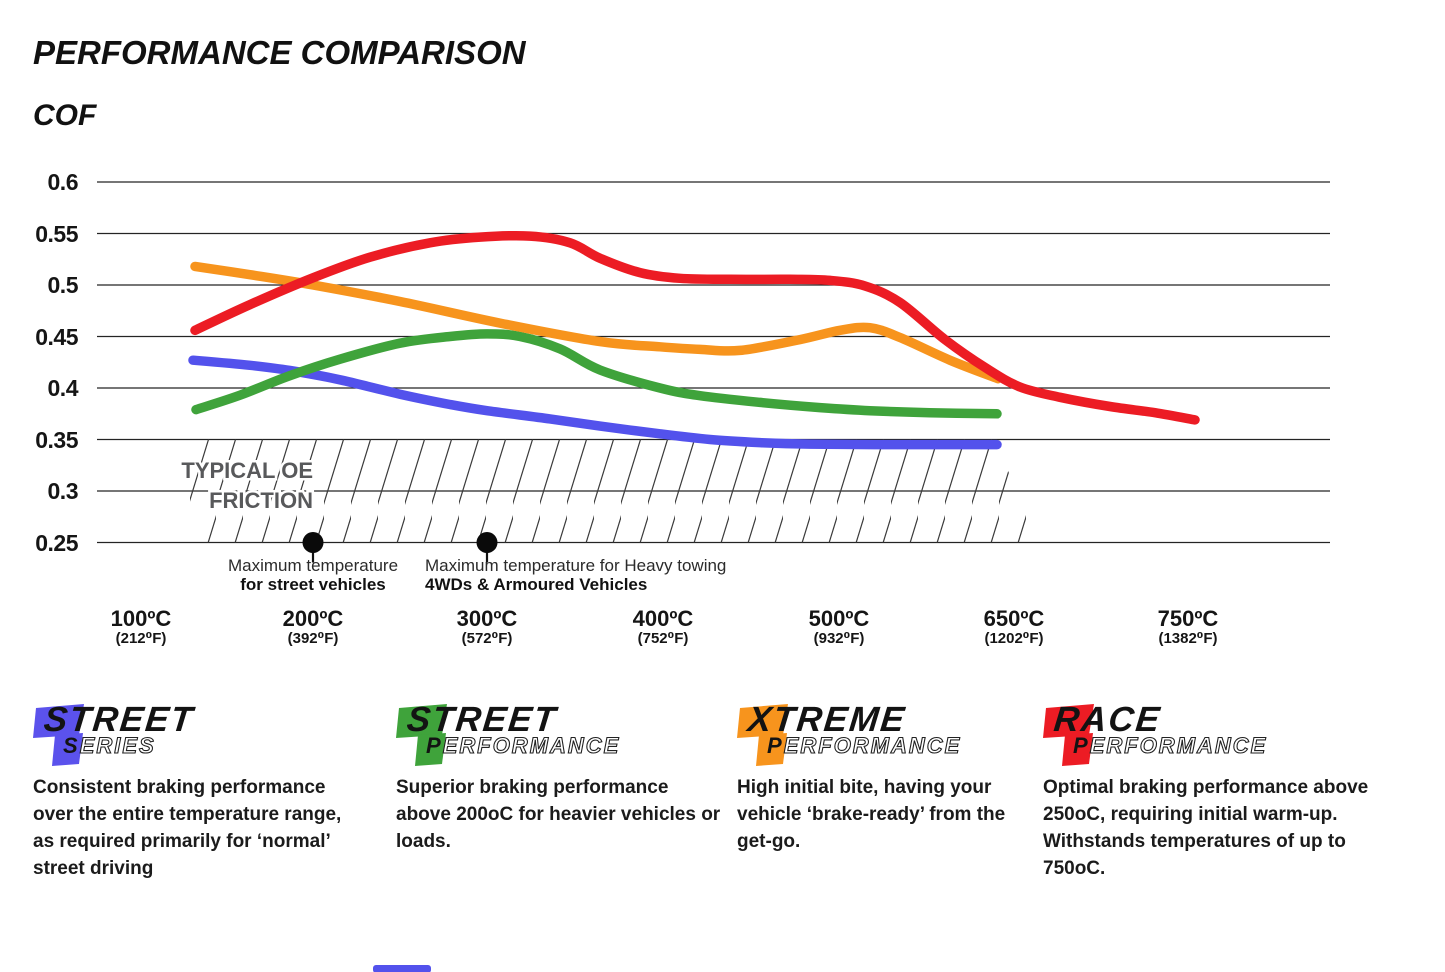 The width and height of the screenshot is (1445, 972). I want to click on x-tick-label: 500ºC (932⁰F), so click(839, 627).